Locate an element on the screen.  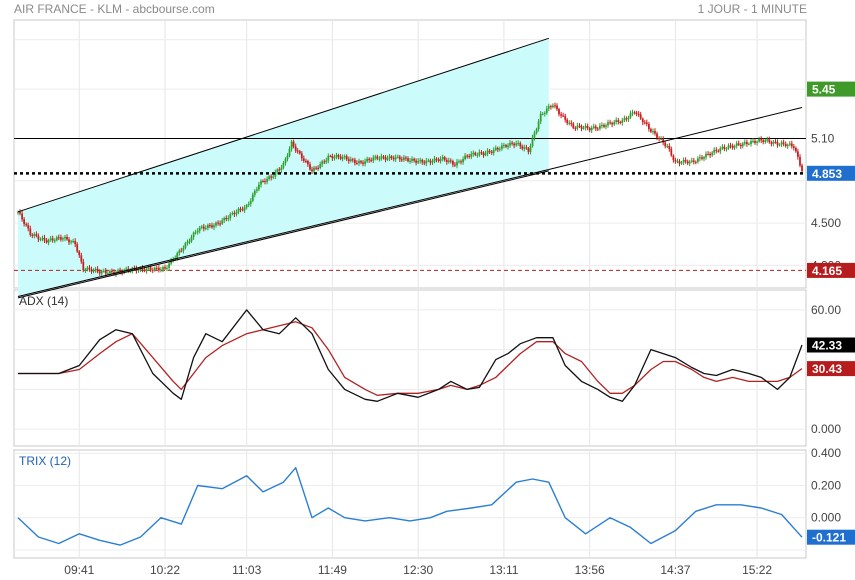
trix-tick-label: 0.200 is located at coordinates (826, 486).